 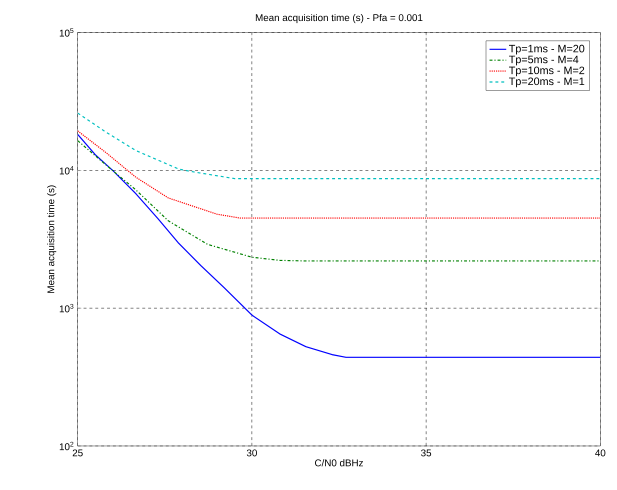 What do you see at coordinates (546, 49) in the screenshot?
I see `legend-label: Tp=1ms - M=20` at bounding box center [546, 49].